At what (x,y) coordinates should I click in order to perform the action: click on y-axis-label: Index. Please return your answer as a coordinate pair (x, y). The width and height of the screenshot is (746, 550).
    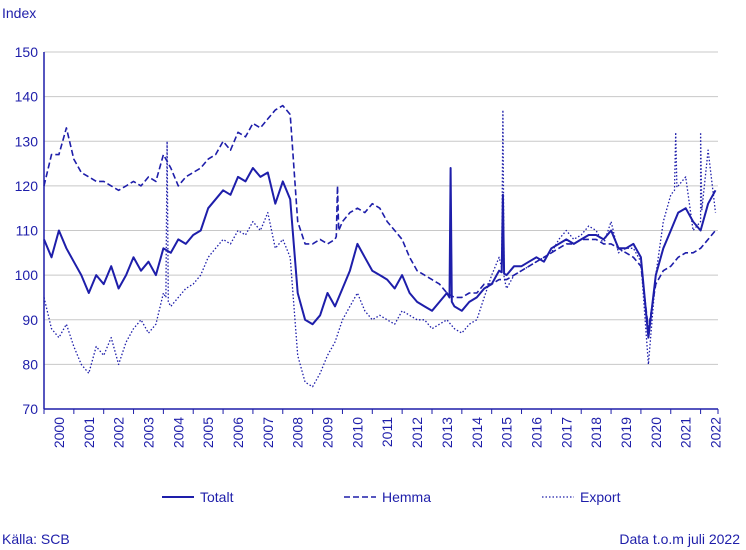
    Looking at the image, I should click on (19, 13).